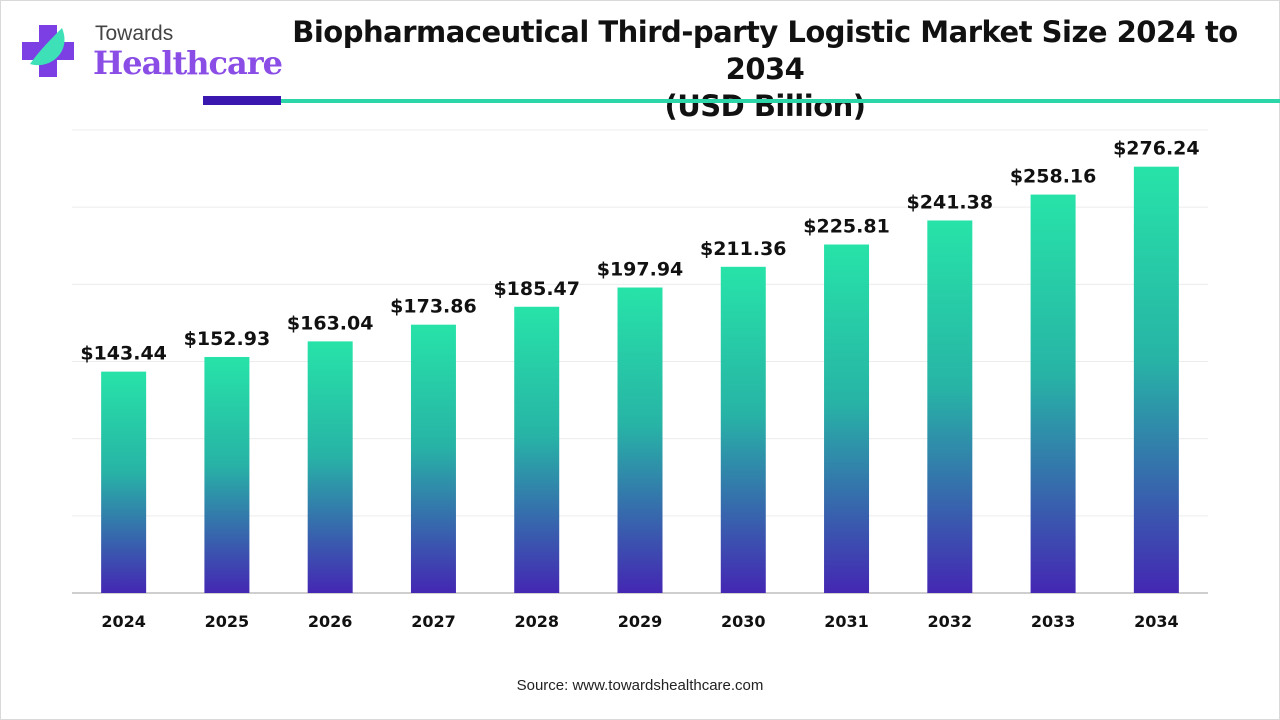  I want to click on medical-cross-leaf-icon, so click(48, 51).